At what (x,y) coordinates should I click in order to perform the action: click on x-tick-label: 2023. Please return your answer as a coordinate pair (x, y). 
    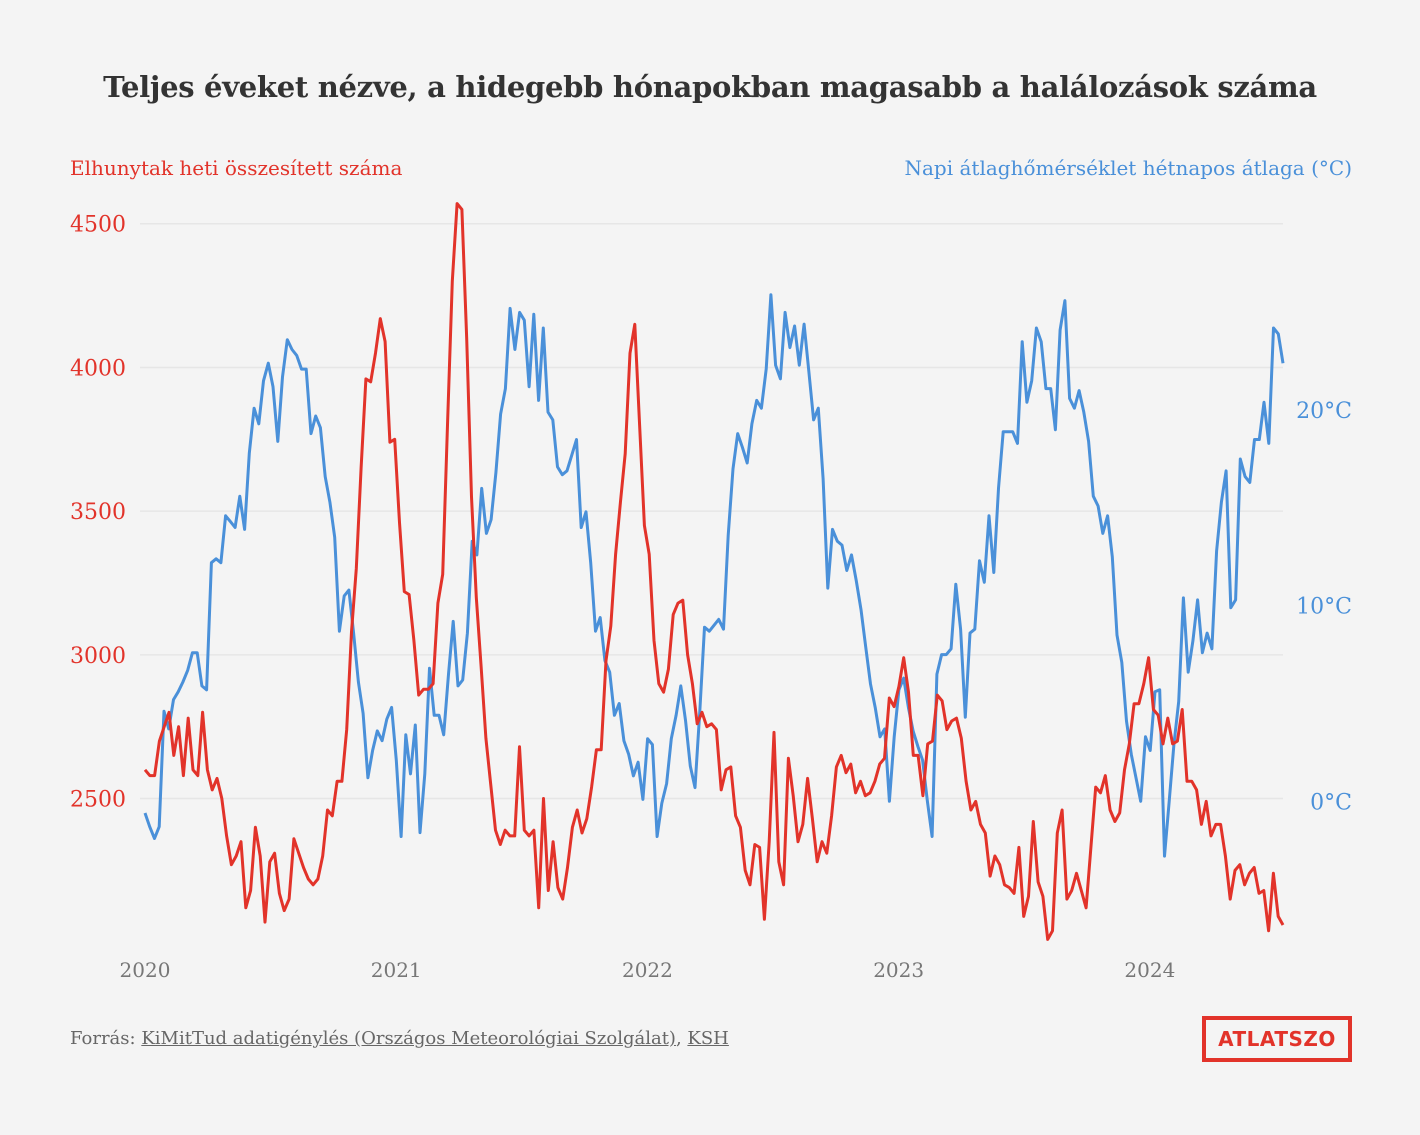
    Looking at the image, I should click on (898, 970).